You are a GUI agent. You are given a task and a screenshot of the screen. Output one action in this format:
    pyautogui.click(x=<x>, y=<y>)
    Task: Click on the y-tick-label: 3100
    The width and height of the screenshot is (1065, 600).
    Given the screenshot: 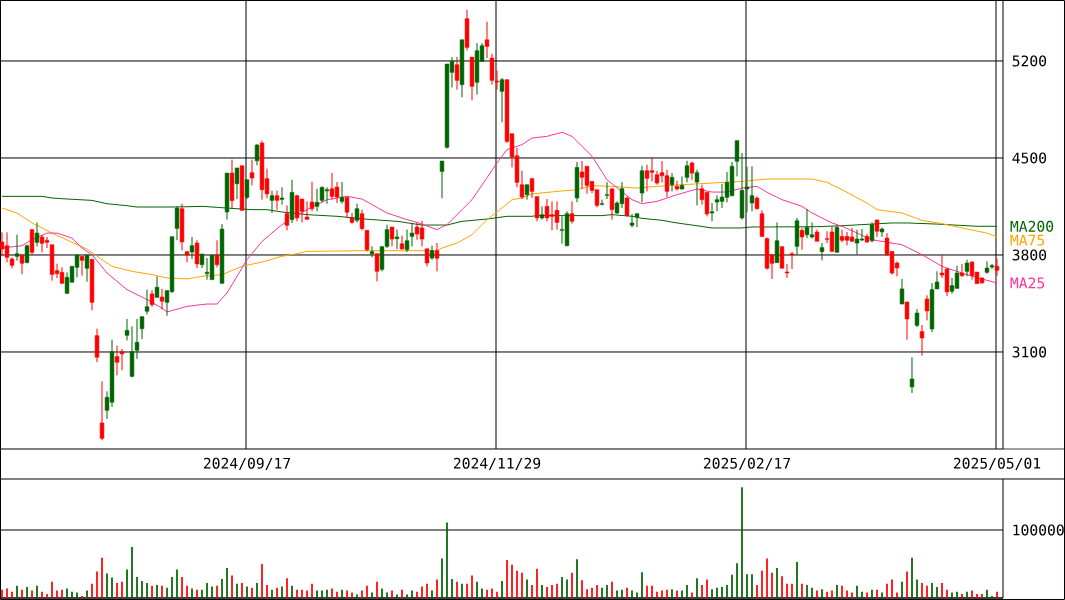 What is the action you would take?
    pyautogui.click(x=1029, y=352)
    